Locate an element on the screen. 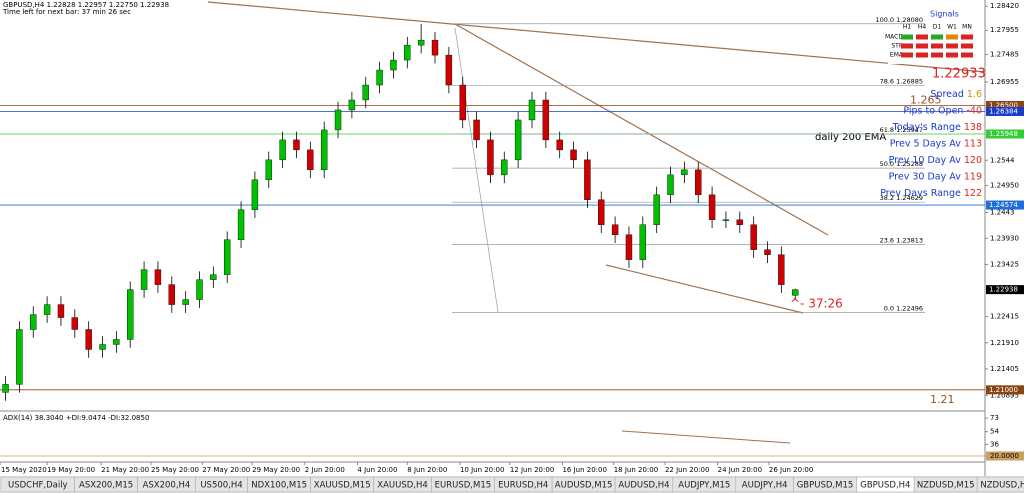 The width and height of the screenshot is (1024, 493). tab: NDX100,M15 is located at coordinates (279, 484).